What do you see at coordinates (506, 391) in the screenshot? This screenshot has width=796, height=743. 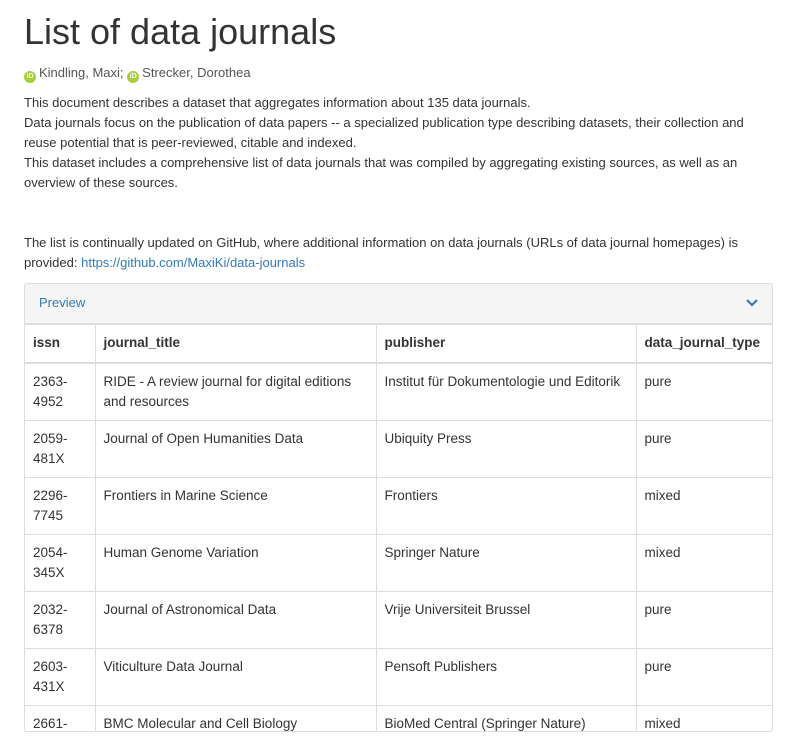 I see `table-cell: Institut für Dokumentologie und Editorik` at bounding box center [506, 391].